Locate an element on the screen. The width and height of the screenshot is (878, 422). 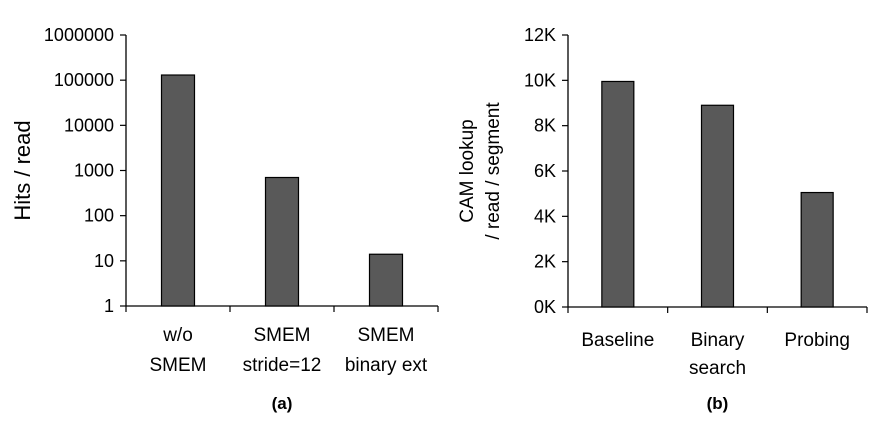
x-category-label: Probing is located at coordinates (817, 340).